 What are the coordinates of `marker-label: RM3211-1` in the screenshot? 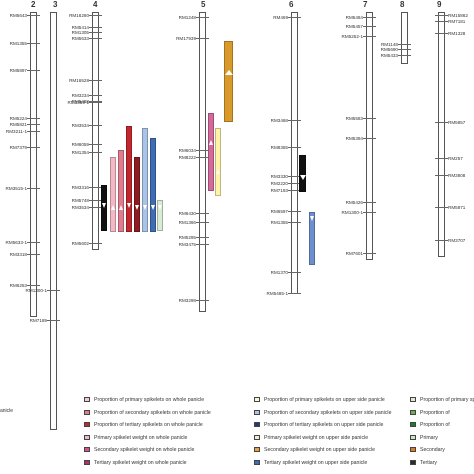 It's located at (16, 131).